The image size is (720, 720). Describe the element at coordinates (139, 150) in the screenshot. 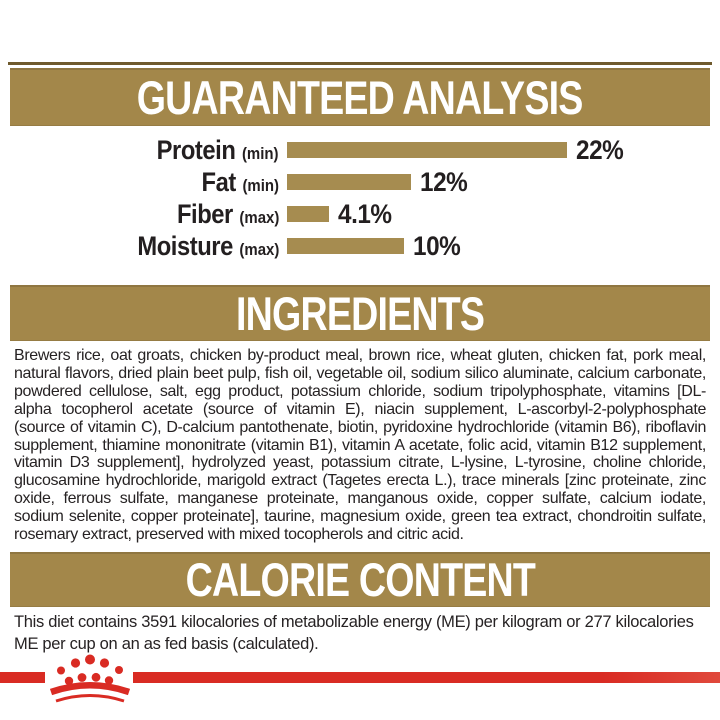

I see `nutrient-label: Protein (min)` at that location.